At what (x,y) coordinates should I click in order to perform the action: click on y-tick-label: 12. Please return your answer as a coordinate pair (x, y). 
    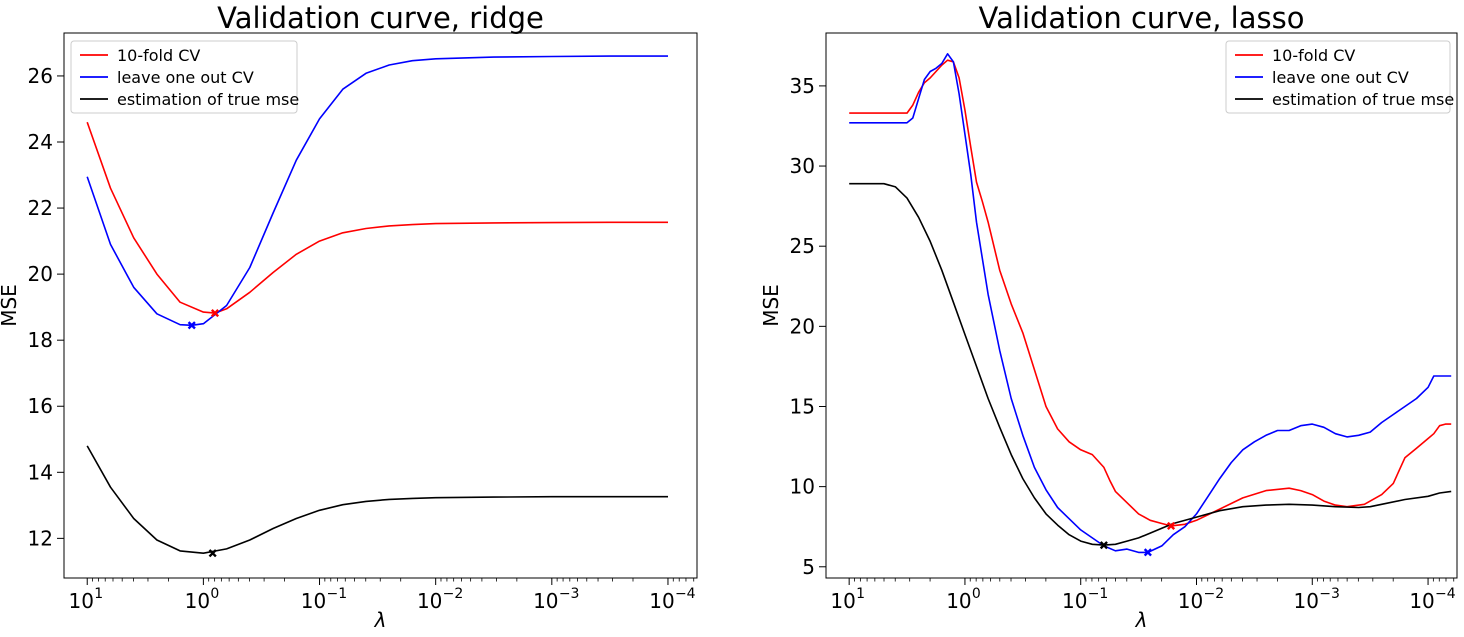
    Looking at the image, I should click on (40, 538).